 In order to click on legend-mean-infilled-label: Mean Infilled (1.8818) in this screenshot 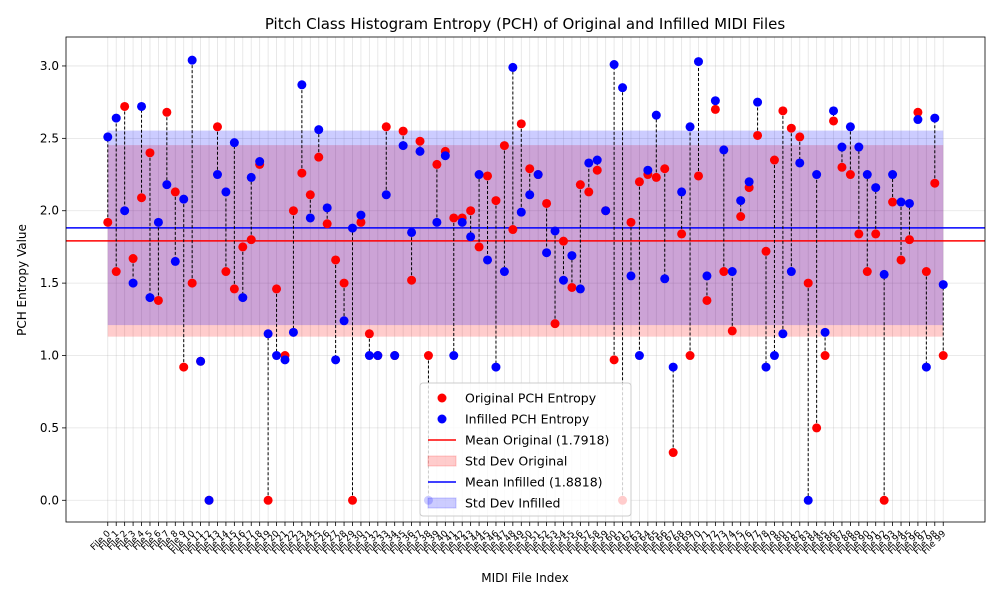, I will do `click(534, 482)`.